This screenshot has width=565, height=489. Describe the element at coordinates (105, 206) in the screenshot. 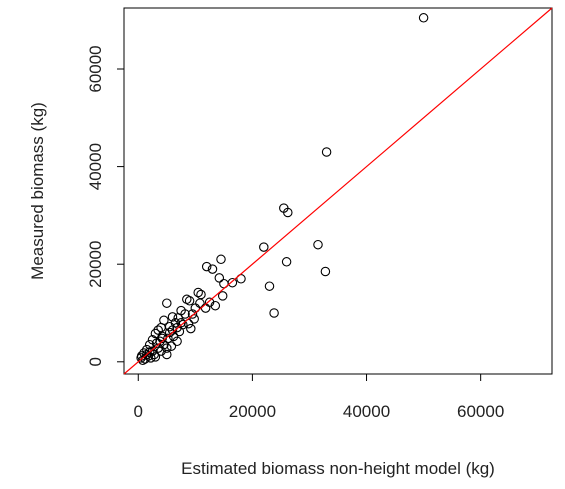

I see `y-axis: 0 20000 40000 60000` at that location.